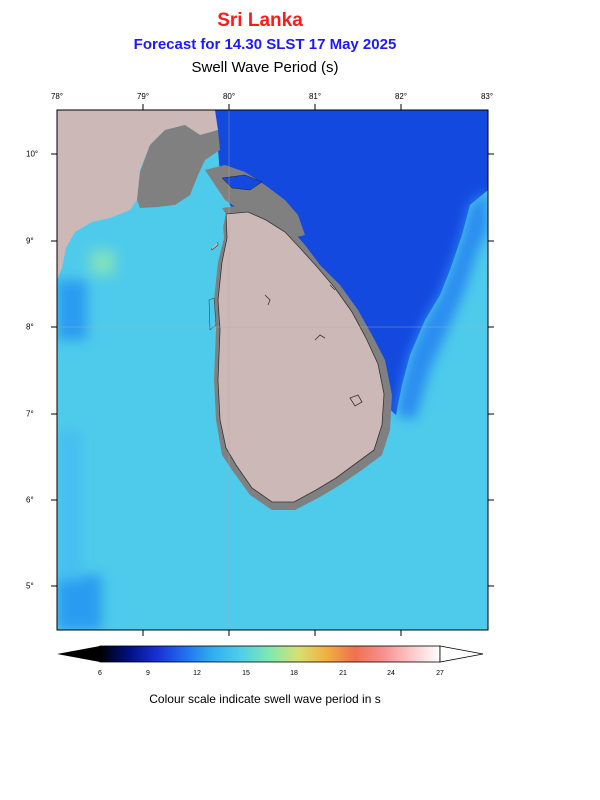 This screenshot has width=600, height=800. Describe the element at coordinates (246, 673) in the screenshot. I see `colorbar-tick-15: 15` at that location.